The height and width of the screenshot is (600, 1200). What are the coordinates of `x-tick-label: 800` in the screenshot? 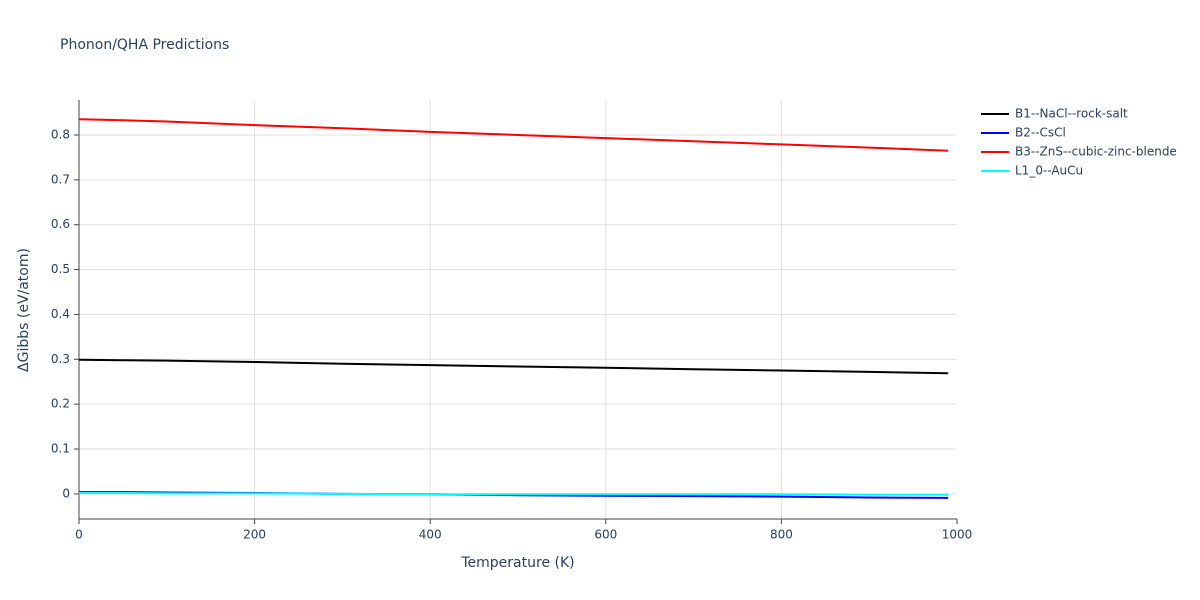 It's located at (781, 535).